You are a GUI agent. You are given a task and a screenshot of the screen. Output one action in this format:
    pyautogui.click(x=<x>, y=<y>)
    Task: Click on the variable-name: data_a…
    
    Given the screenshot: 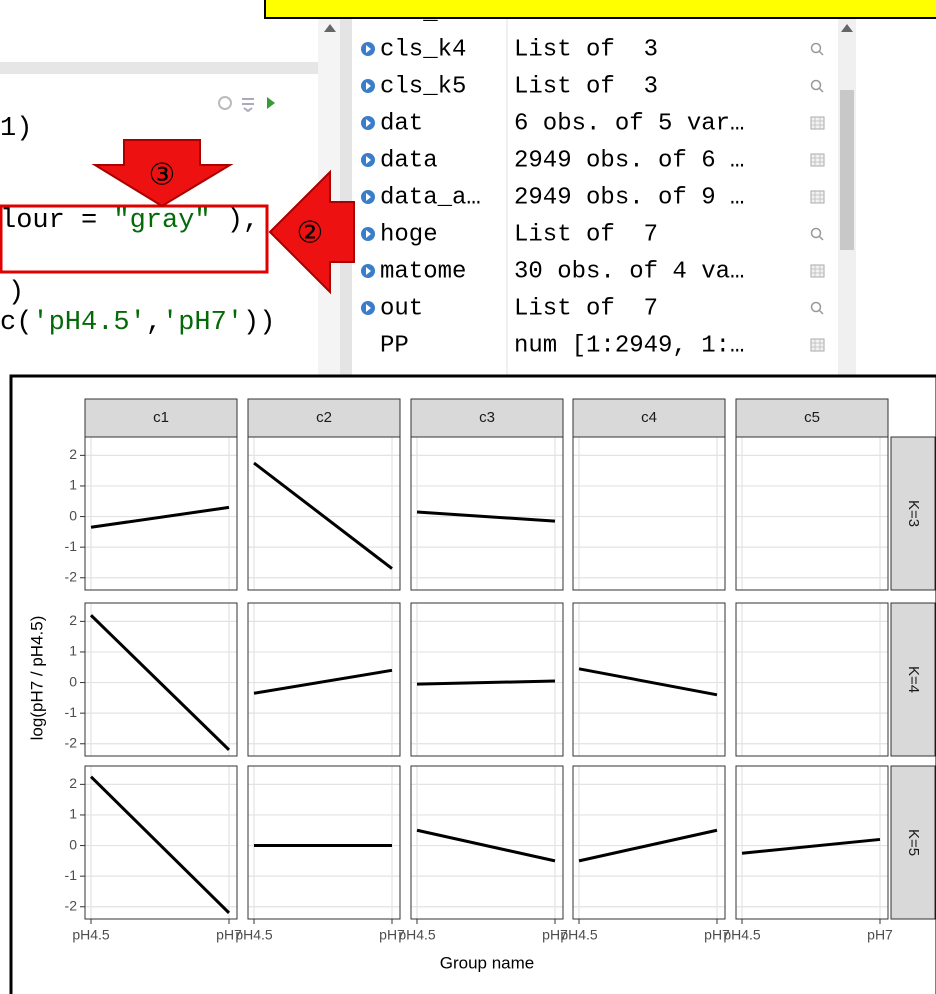 What is the action you would take?
    pyautogui.click(x=430, y=197)
    